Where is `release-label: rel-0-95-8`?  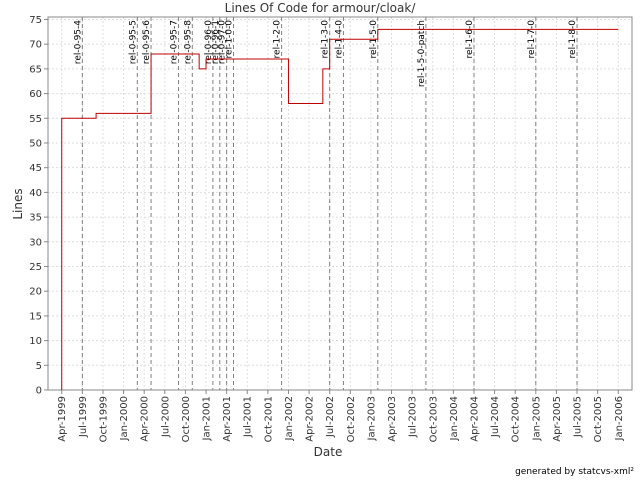
release-label: rel-0-95-8 is located at coordinates (188, 42).